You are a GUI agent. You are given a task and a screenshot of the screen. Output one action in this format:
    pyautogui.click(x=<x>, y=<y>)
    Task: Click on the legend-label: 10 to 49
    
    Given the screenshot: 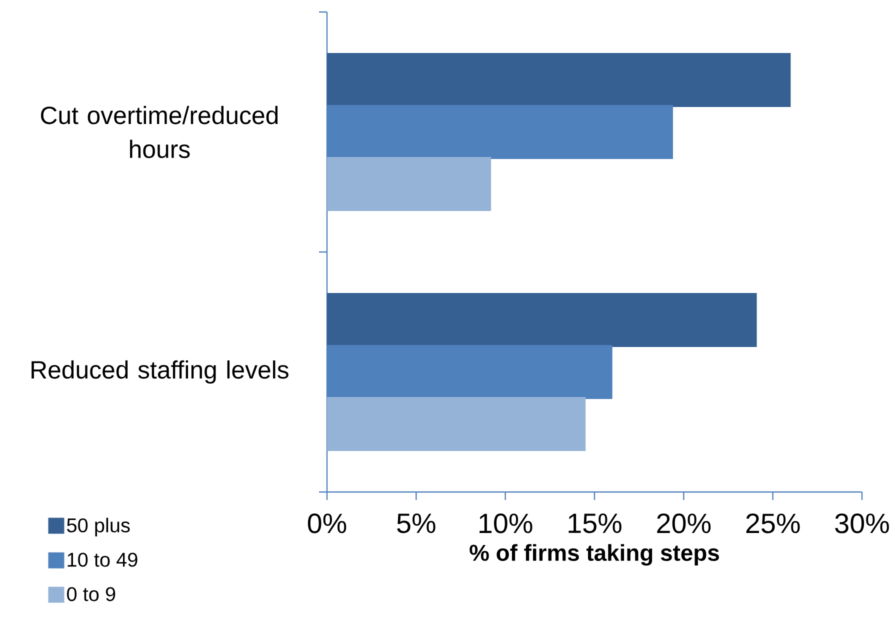 What is the action you would take?
    pyautogui.click(x=103, y=559)
    